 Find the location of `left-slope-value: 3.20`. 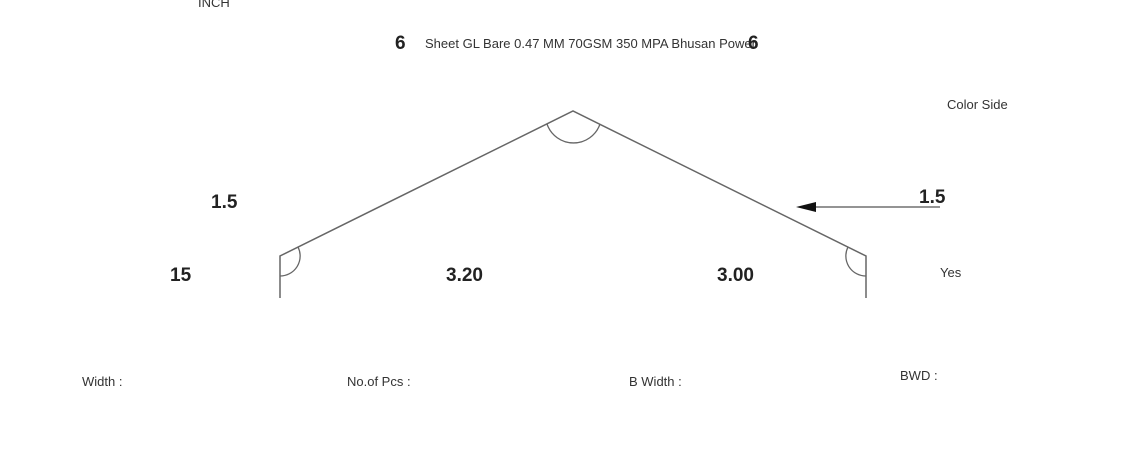

left-slope-value: 3.20 is located at coordinates (464, 275).